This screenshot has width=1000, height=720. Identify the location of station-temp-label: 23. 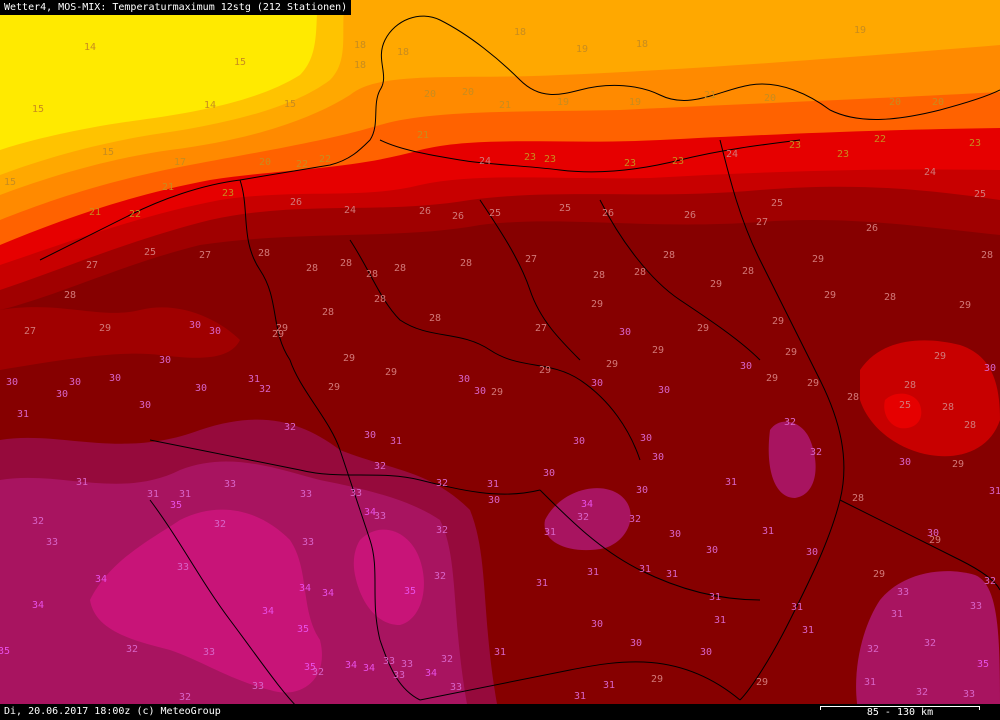
(530, 157).